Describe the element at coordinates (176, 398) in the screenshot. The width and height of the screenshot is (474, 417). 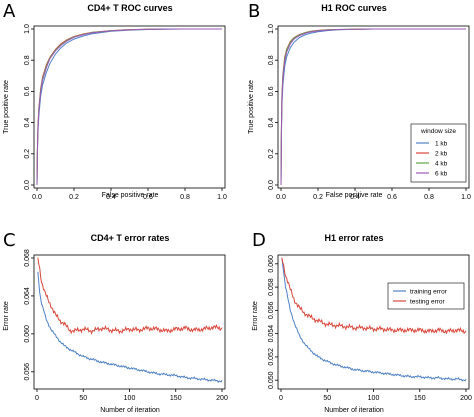
I see `panel-c-x-tick-label: 150` at that location.